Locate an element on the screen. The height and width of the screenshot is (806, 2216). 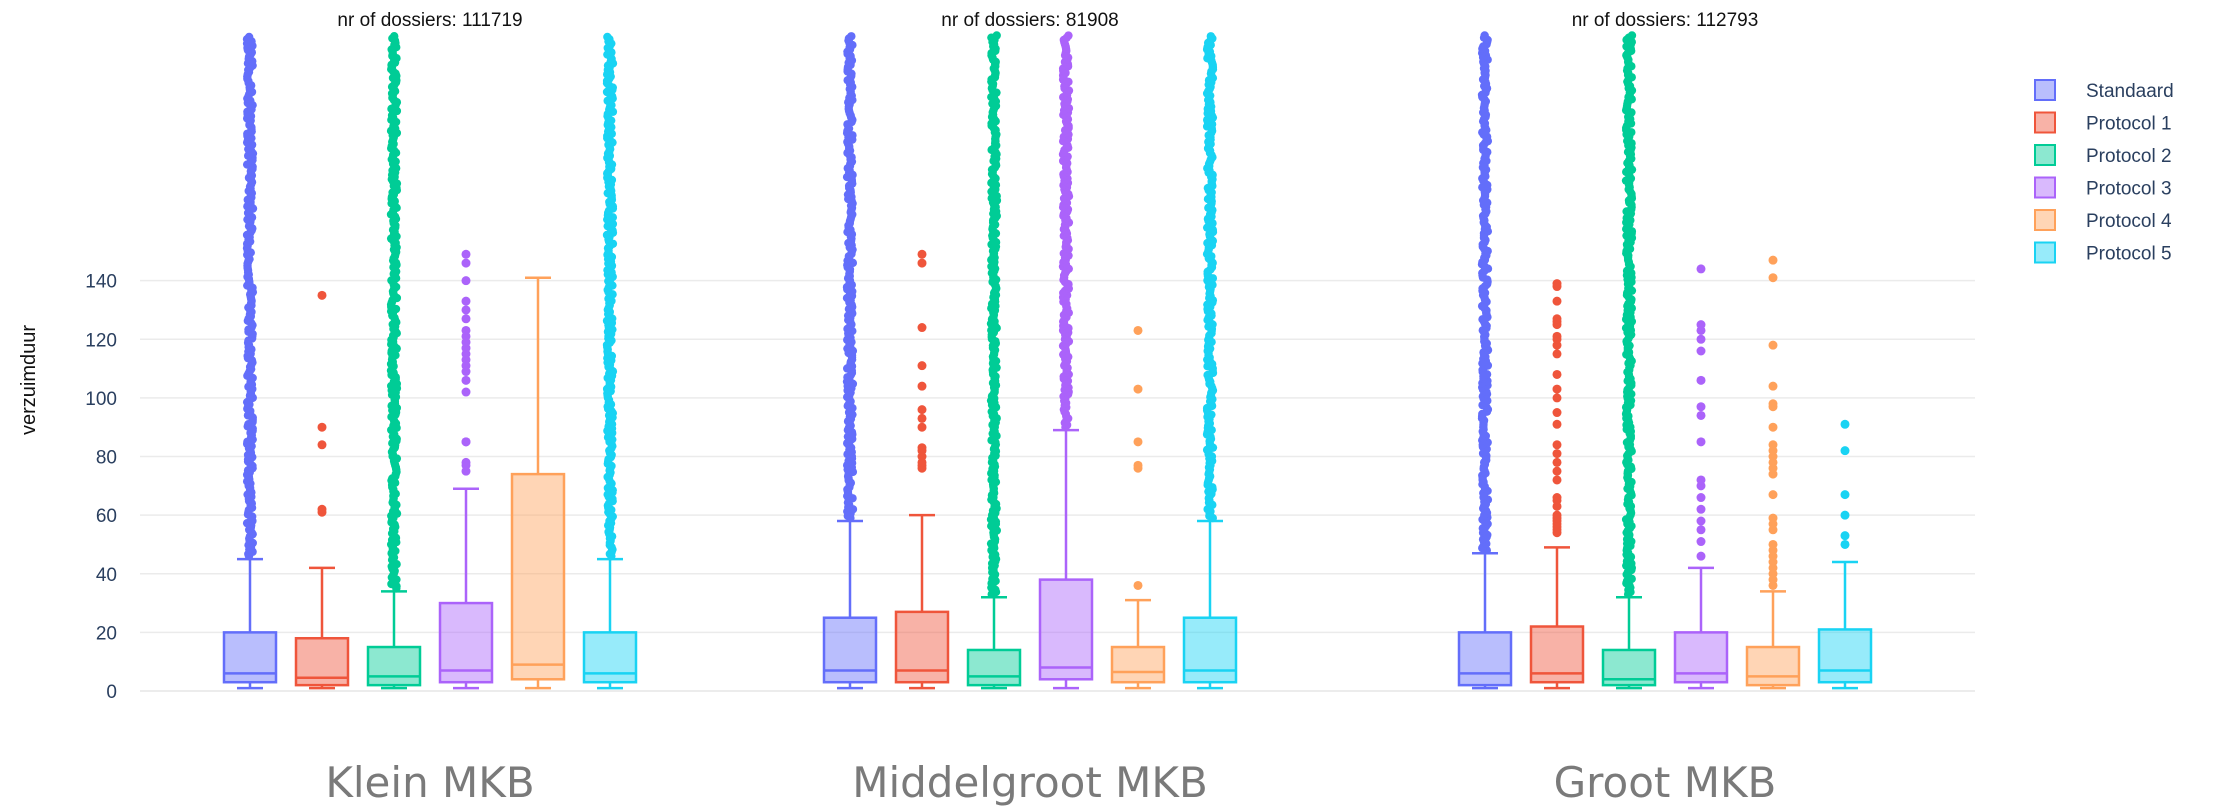
group-label: Middelgroot MKB is located at coordinates (1030, 782).